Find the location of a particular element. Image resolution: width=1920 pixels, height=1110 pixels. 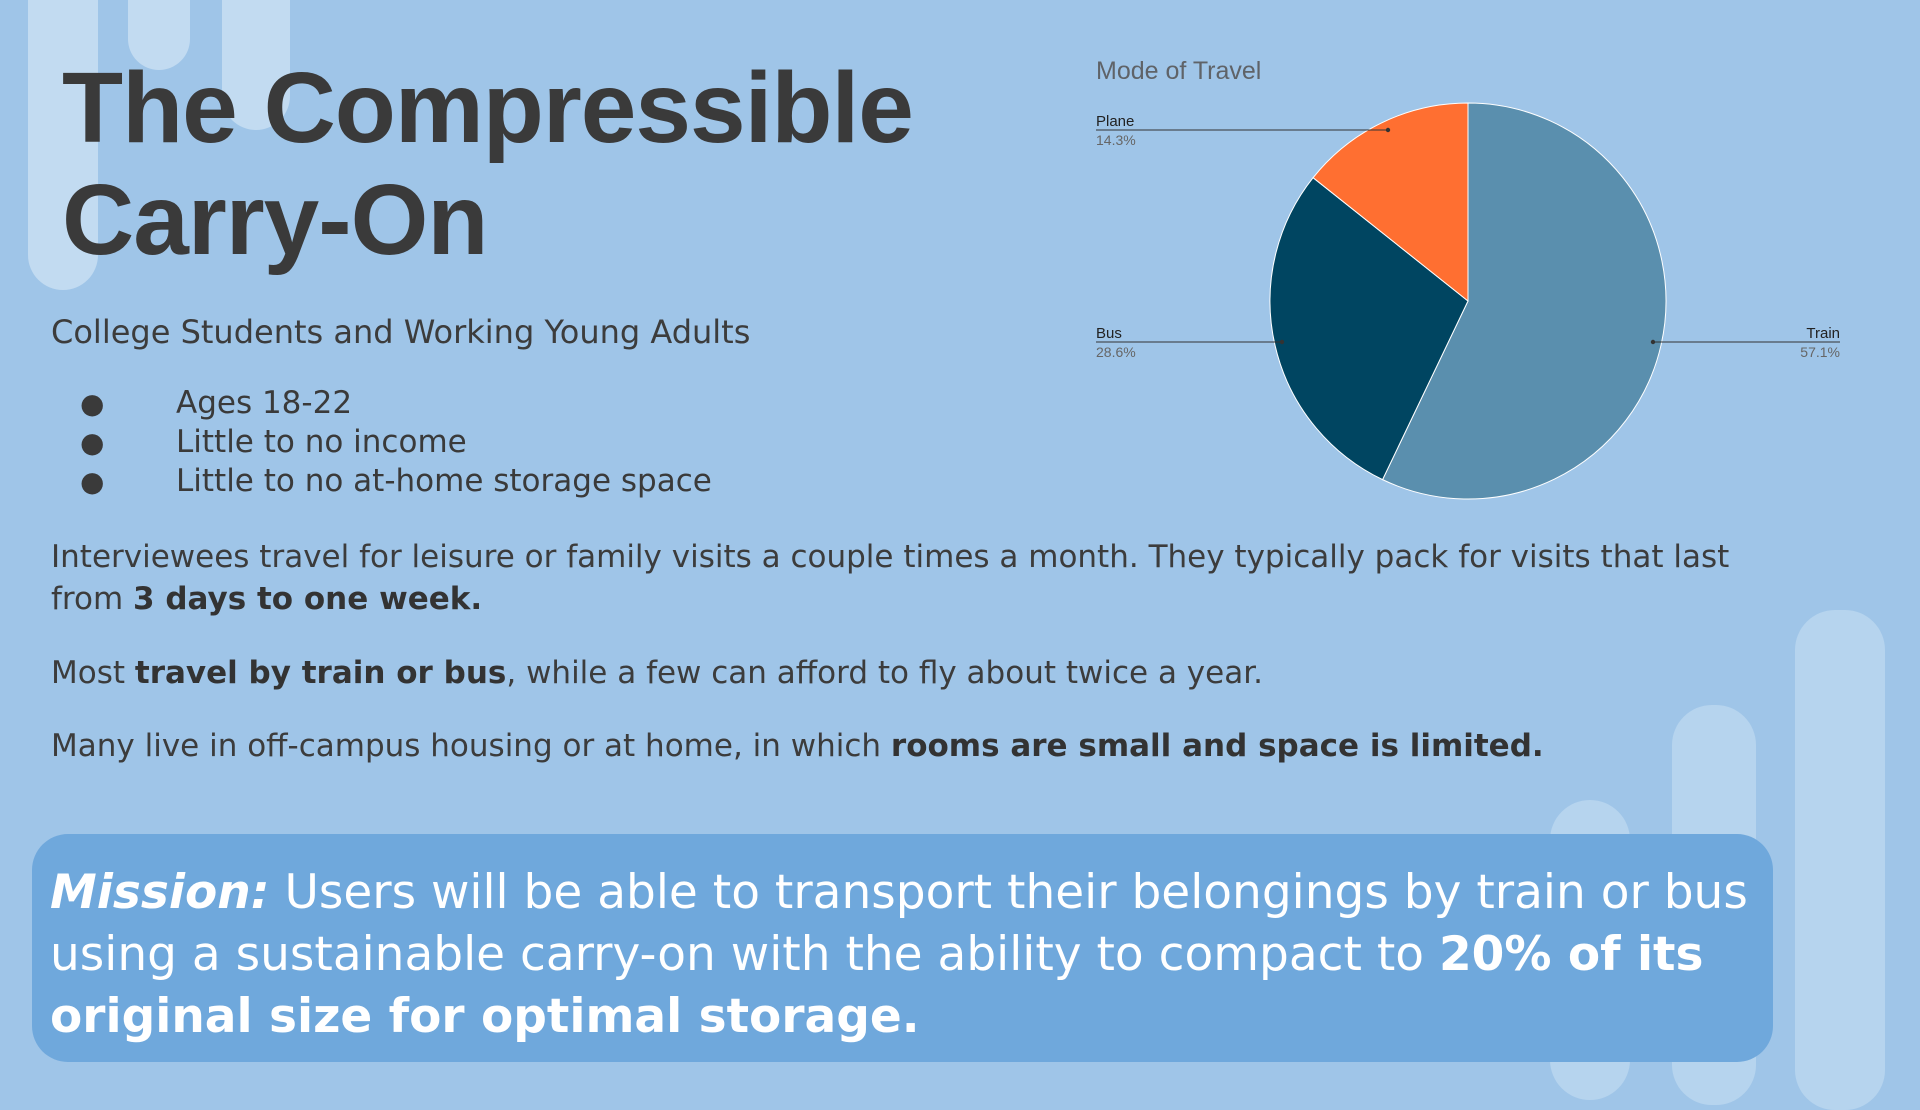

page-title: The Compressible Carry-On is located at coordinates (488, 164).